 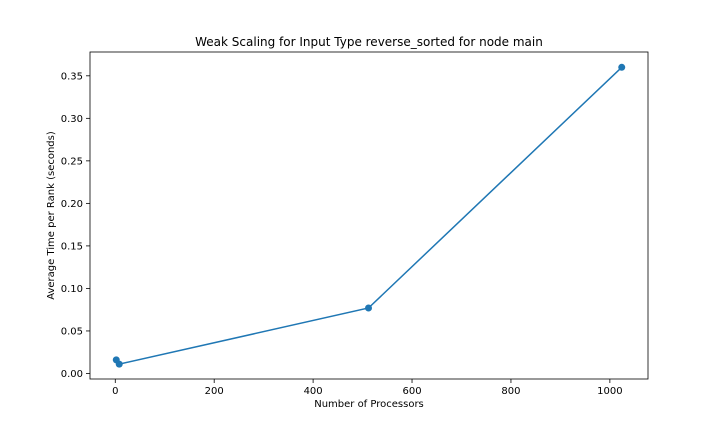 I want to click on y-axis: 0.00 0.05 0.10 0.15 0.20 0.25 0.30 0.35, so click(x=75, y=225).